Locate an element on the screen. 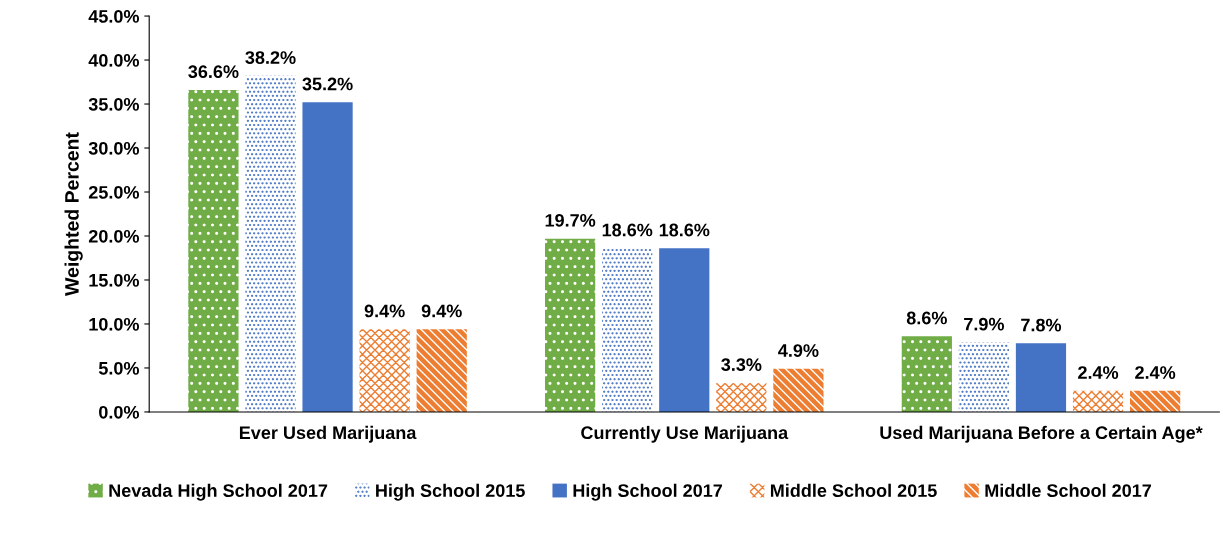 This screenshot has height=535, width=1223. data-label: 7.9% is located at coordinates (984, 324).